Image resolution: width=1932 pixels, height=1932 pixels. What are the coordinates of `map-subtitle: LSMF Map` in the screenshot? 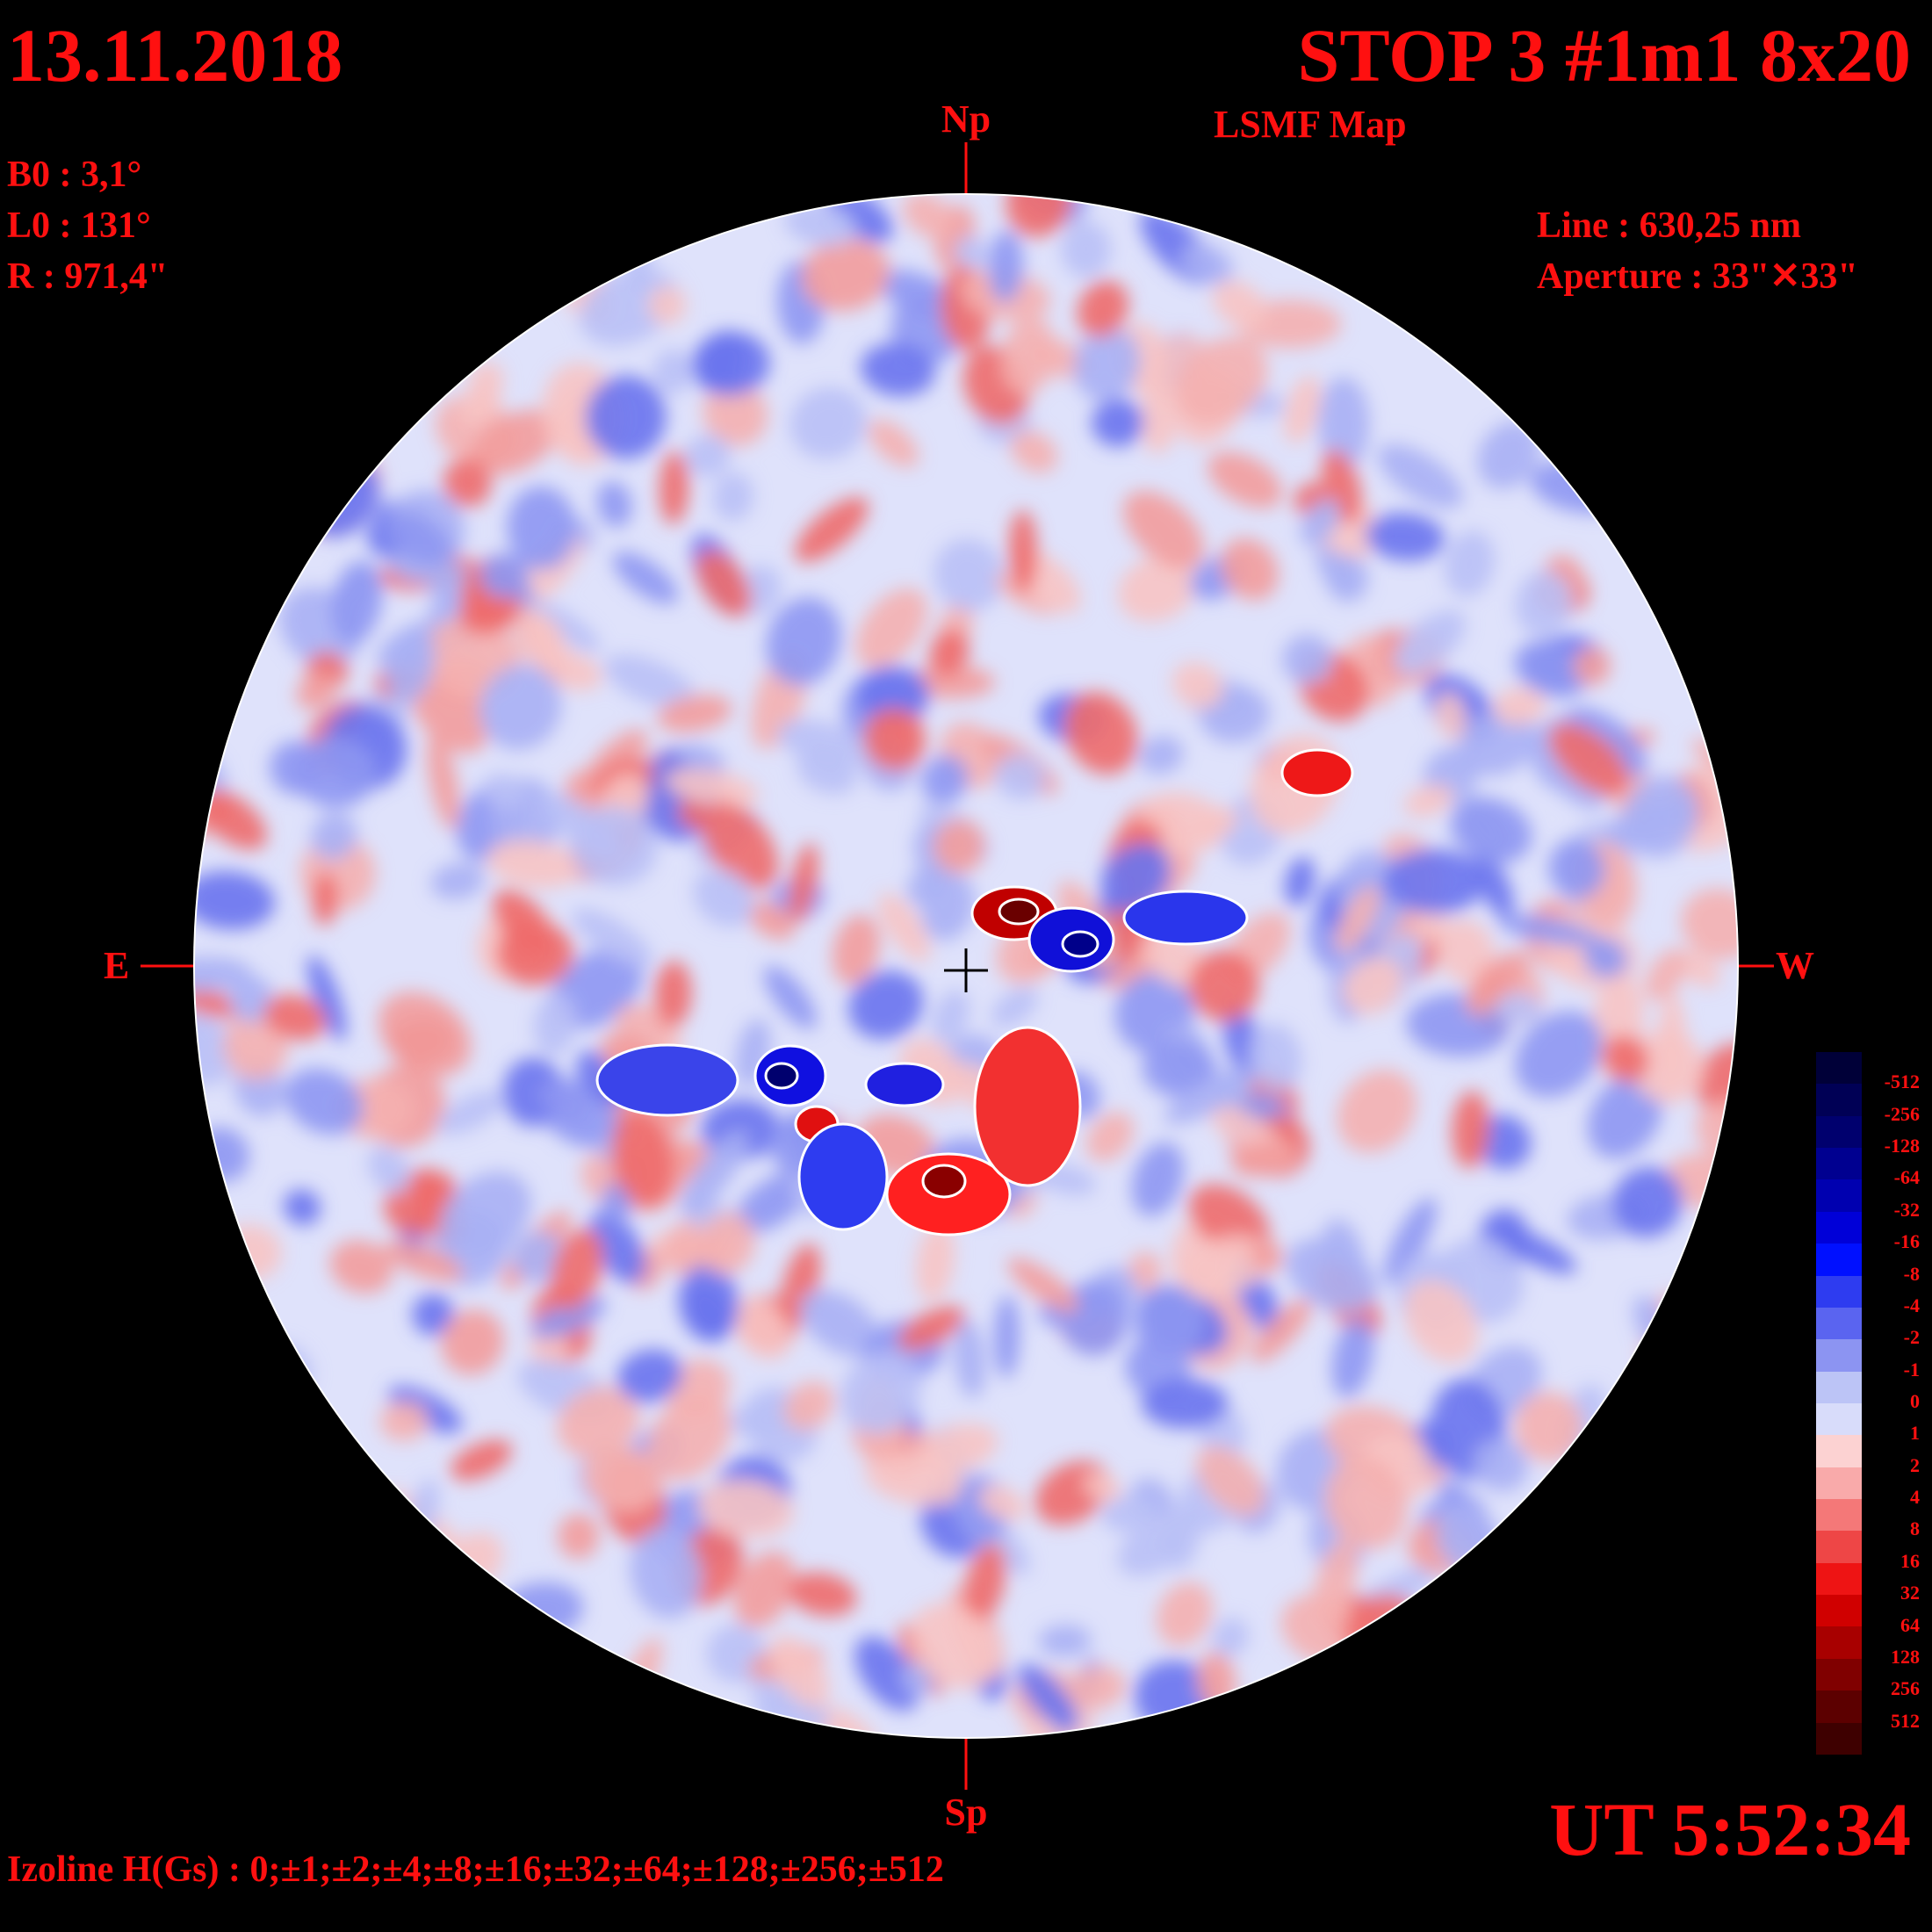 It's located at (1310, 124).